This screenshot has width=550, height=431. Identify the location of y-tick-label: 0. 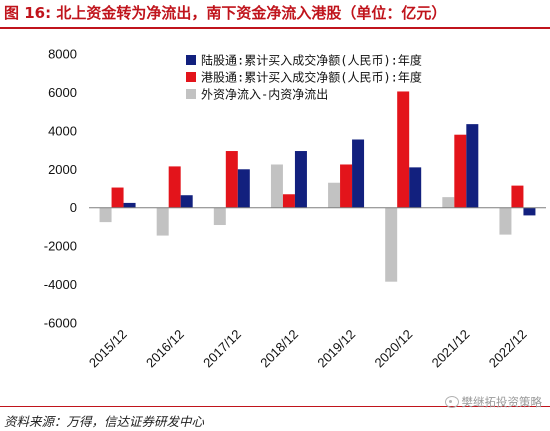
(73, 207).